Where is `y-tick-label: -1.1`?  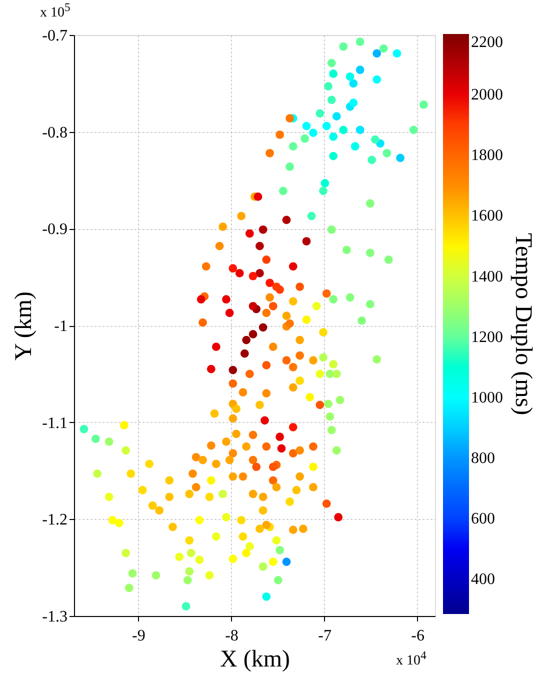
y-tick-label: -1.1 is located at coordinates (55, 423).